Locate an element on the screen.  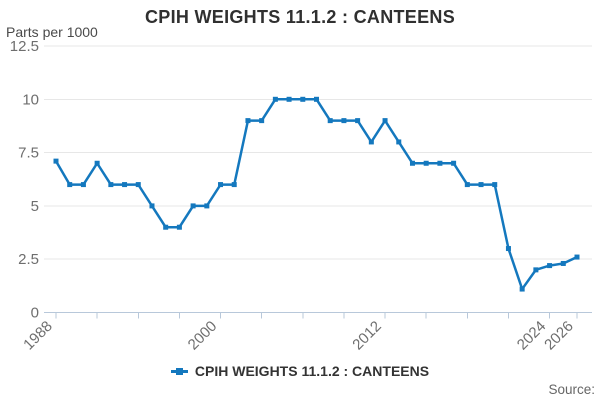
chart-legend: CPIH WEIGHTS 11.1.2 : CANTEENS is located at coordinates (300, 371).